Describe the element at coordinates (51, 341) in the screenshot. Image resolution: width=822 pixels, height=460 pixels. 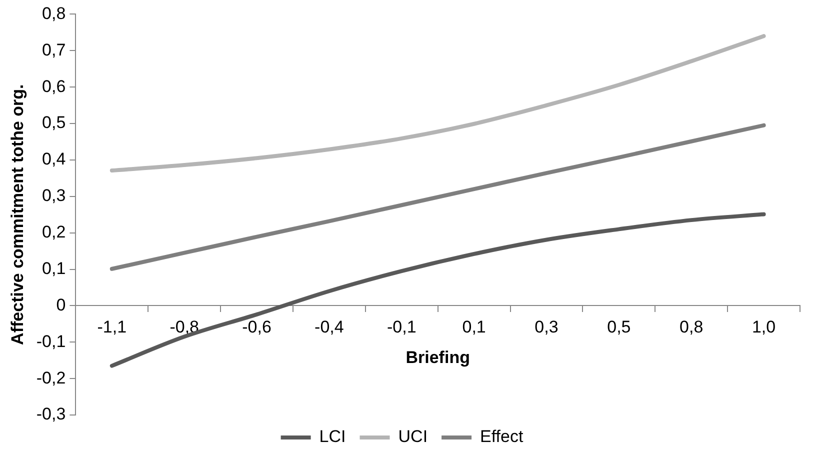
I see `y-tick-label: -0,1` at that location.